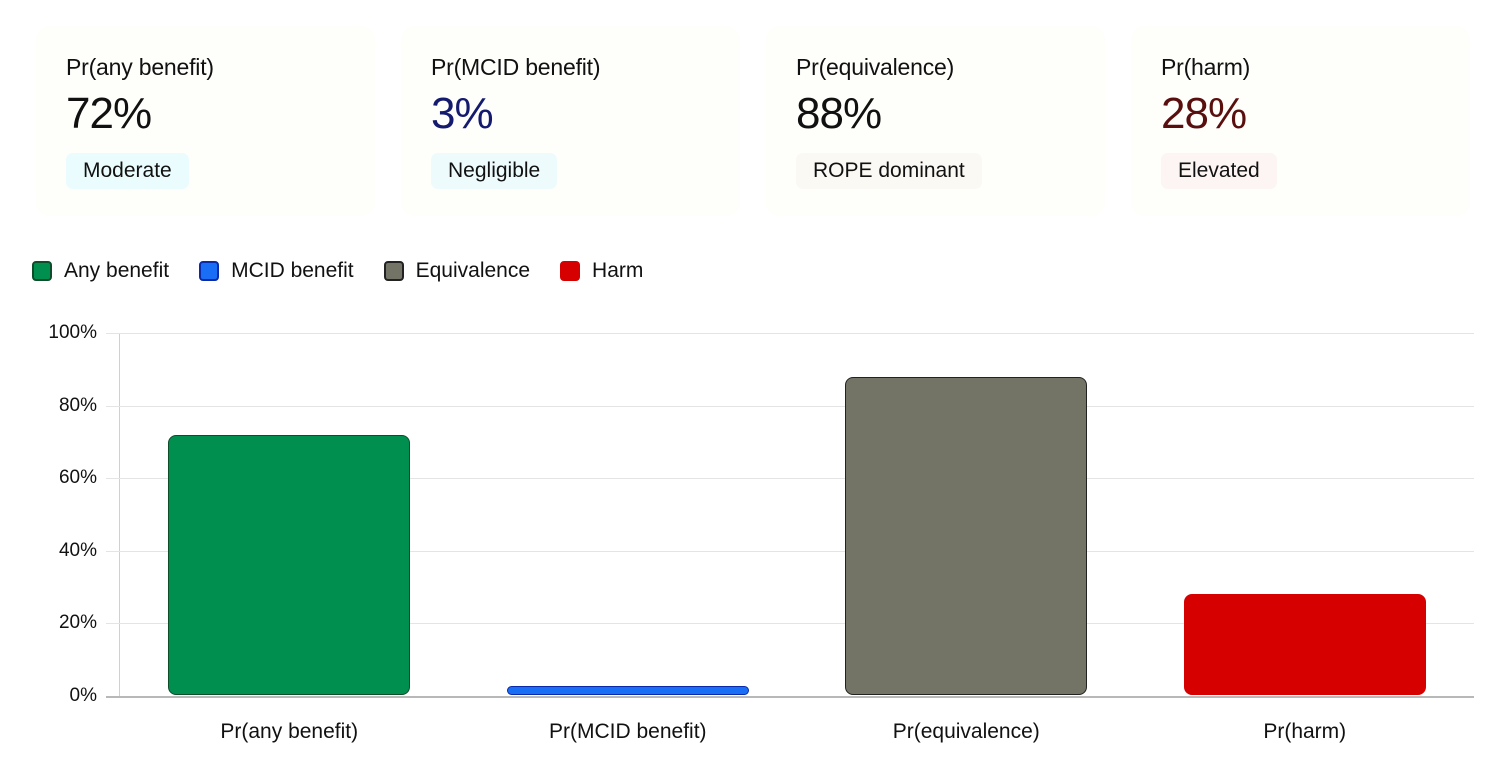  What do you see at coordinates (618, 270) in the screenshot?
I see `legend-label: Harm` at bounding box center [618, 270].